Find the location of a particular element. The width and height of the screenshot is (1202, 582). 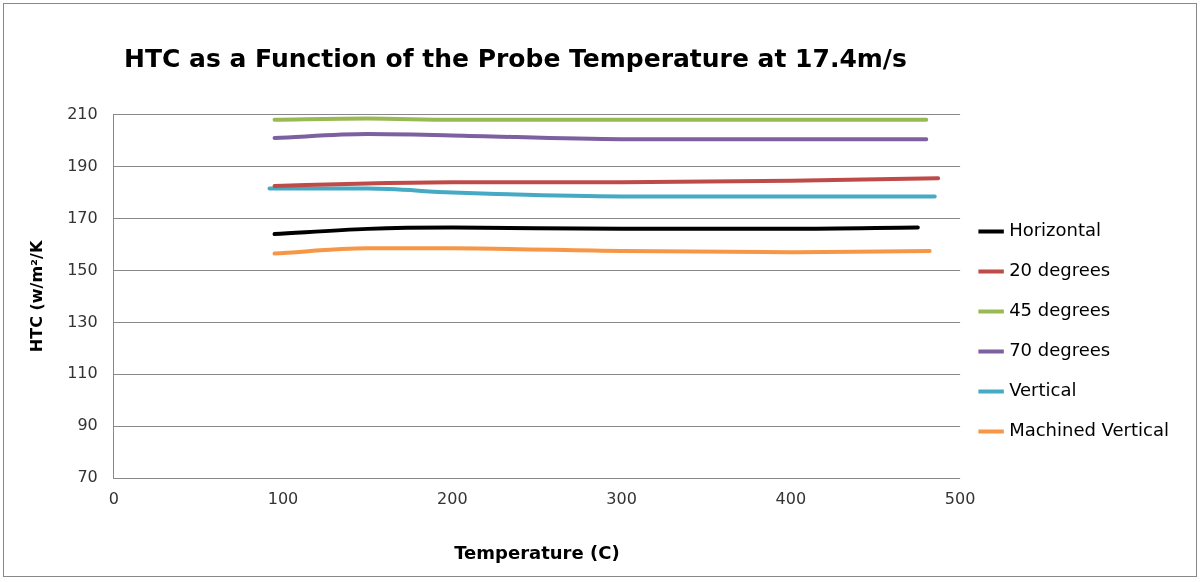

y-tick-label: 210 is located at coordinates (82, 113).